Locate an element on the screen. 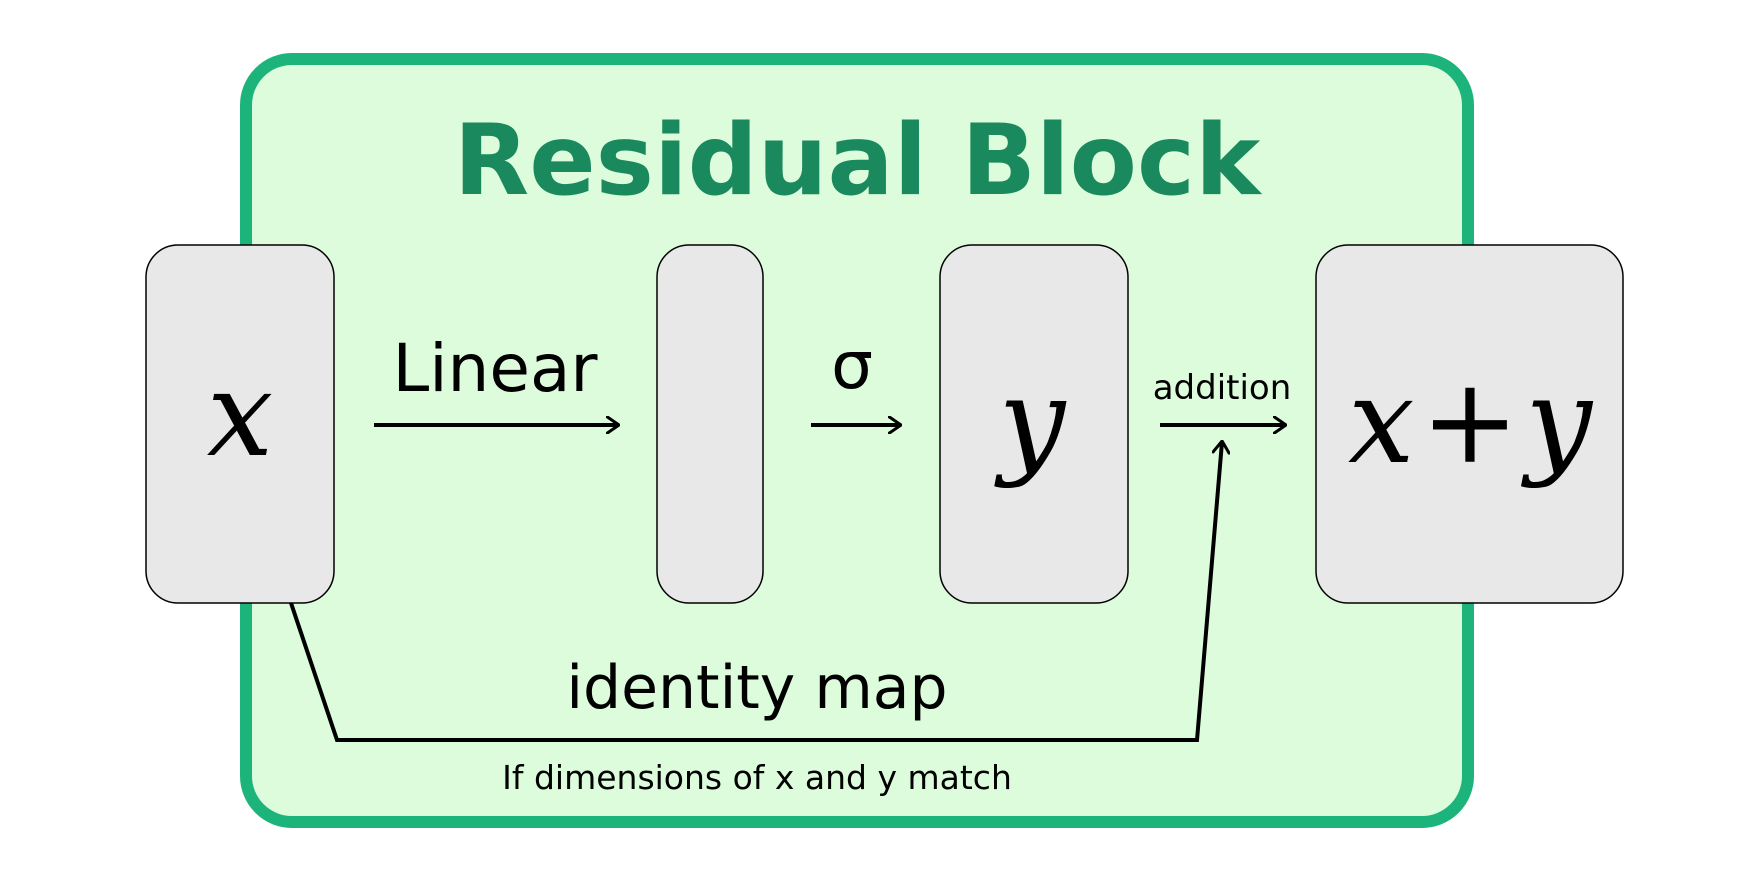 The width and height of the screenshot is (1760, 879). sum-x-term: x is located at coordinates (1381, 421).